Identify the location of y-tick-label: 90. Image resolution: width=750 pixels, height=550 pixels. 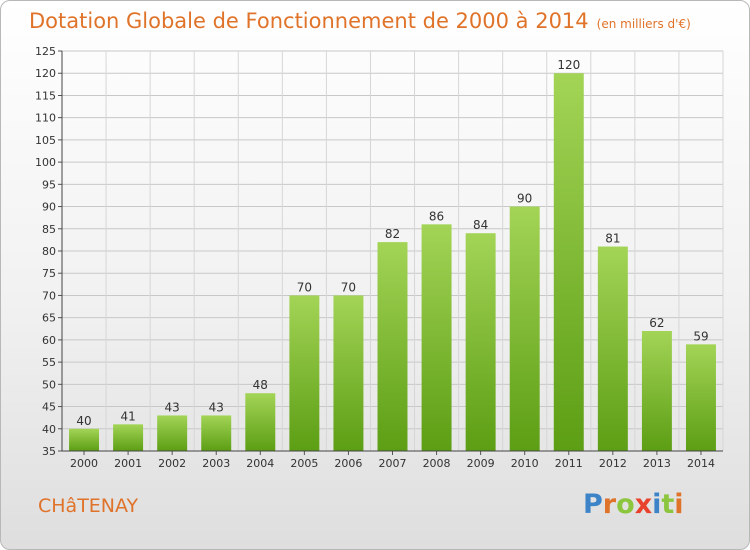
(49, 207).